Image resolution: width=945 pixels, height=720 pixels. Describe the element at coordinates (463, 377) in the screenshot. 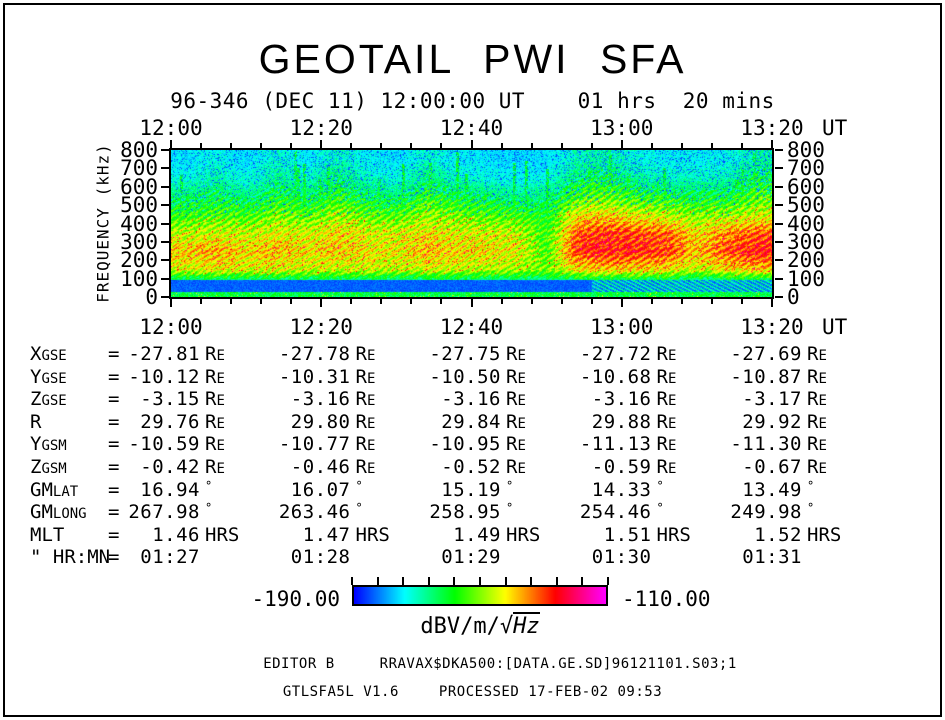

I see `ephemeris-value-cell: -10.50 RE` at that location.